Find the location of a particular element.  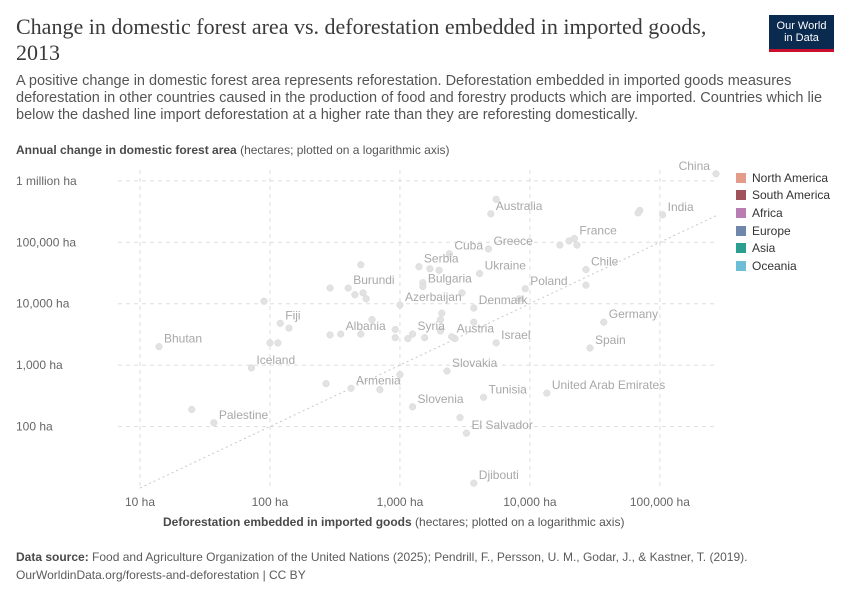

point-label: Poland is located at coordinates (548, 281).